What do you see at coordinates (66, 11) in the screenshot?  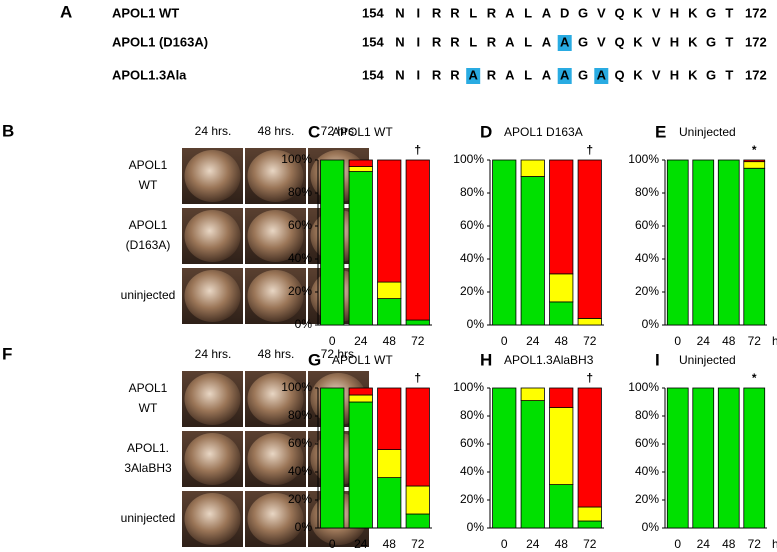 I see `panel-letter: A` at bounding box center [66, 11].